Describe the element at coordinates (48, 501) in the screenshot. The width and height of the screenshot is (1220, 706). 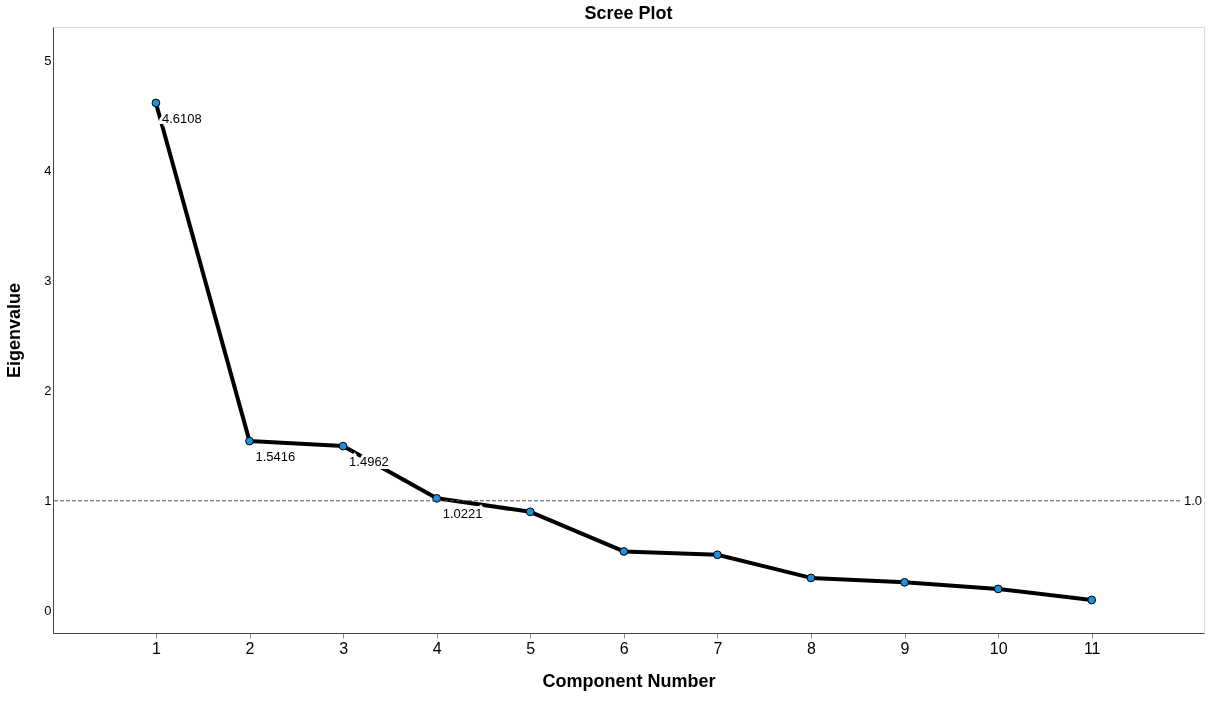
I see `y-tick-label: 1` at that location.